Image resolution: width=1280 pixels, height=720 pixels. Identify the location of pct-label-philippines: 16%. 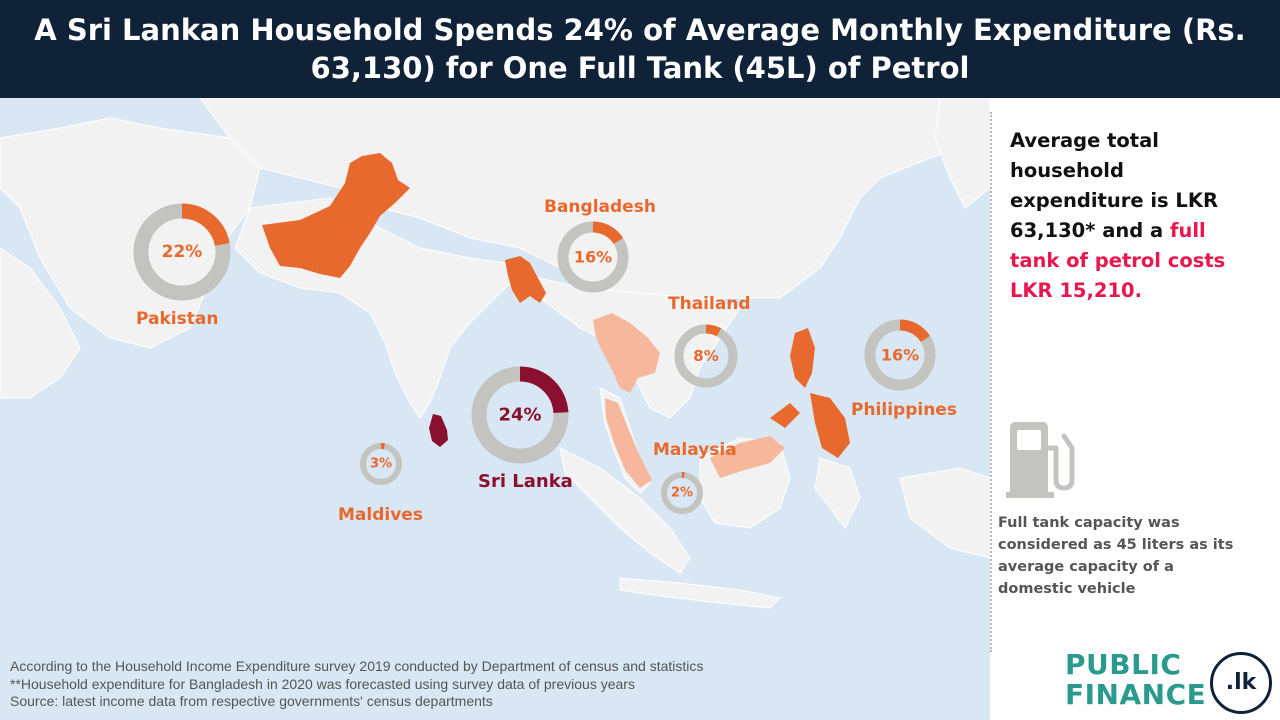
(900, 355).